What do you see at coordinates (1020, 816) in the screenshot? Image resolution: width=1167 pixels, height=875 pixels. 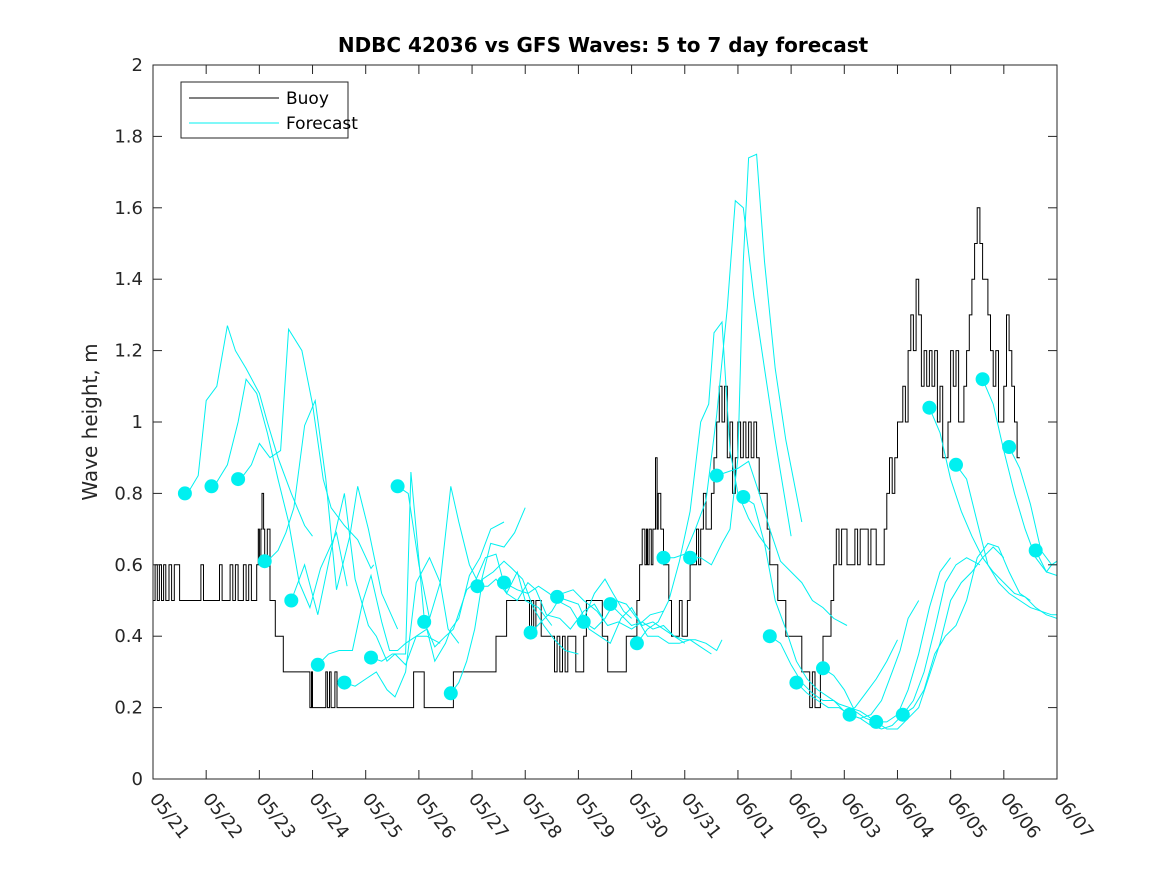 I see `x-tick-label: 06/06` at bounding box center [1020, 816].